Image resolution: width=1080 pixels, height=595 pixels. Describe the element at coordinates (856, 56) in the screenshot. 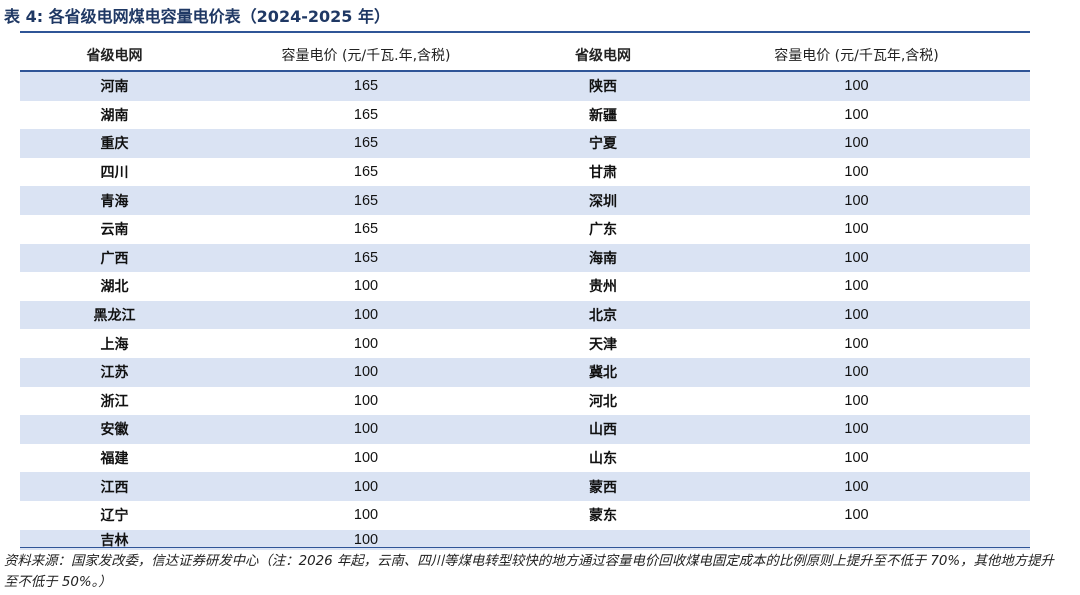

I see `header-right-price: 容量电价 (元/千瓦年,含税)` at that location.